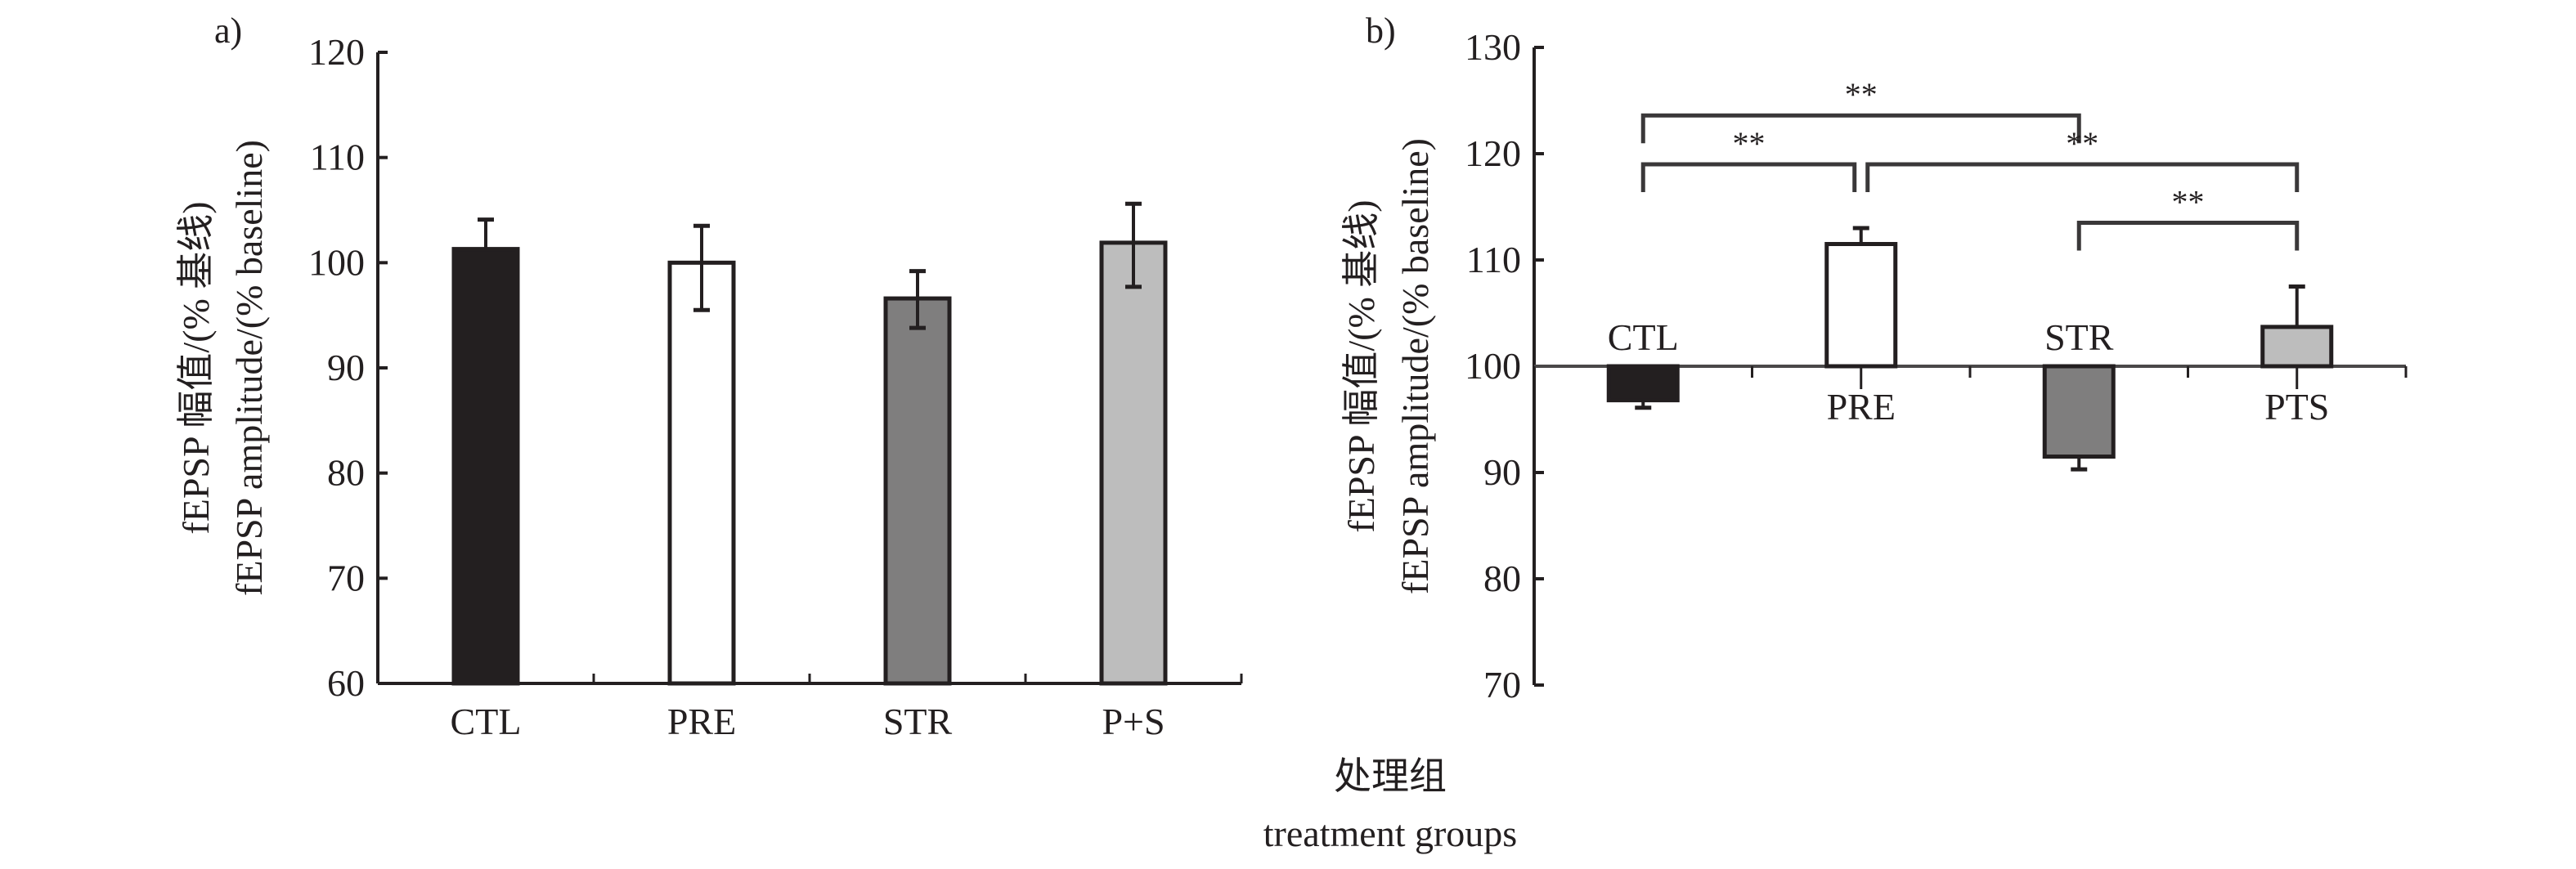  What do you see at coordinates (346, 683) in the screenshot?
I see `y-tick-label: 60` at bounding box center [346, 683].